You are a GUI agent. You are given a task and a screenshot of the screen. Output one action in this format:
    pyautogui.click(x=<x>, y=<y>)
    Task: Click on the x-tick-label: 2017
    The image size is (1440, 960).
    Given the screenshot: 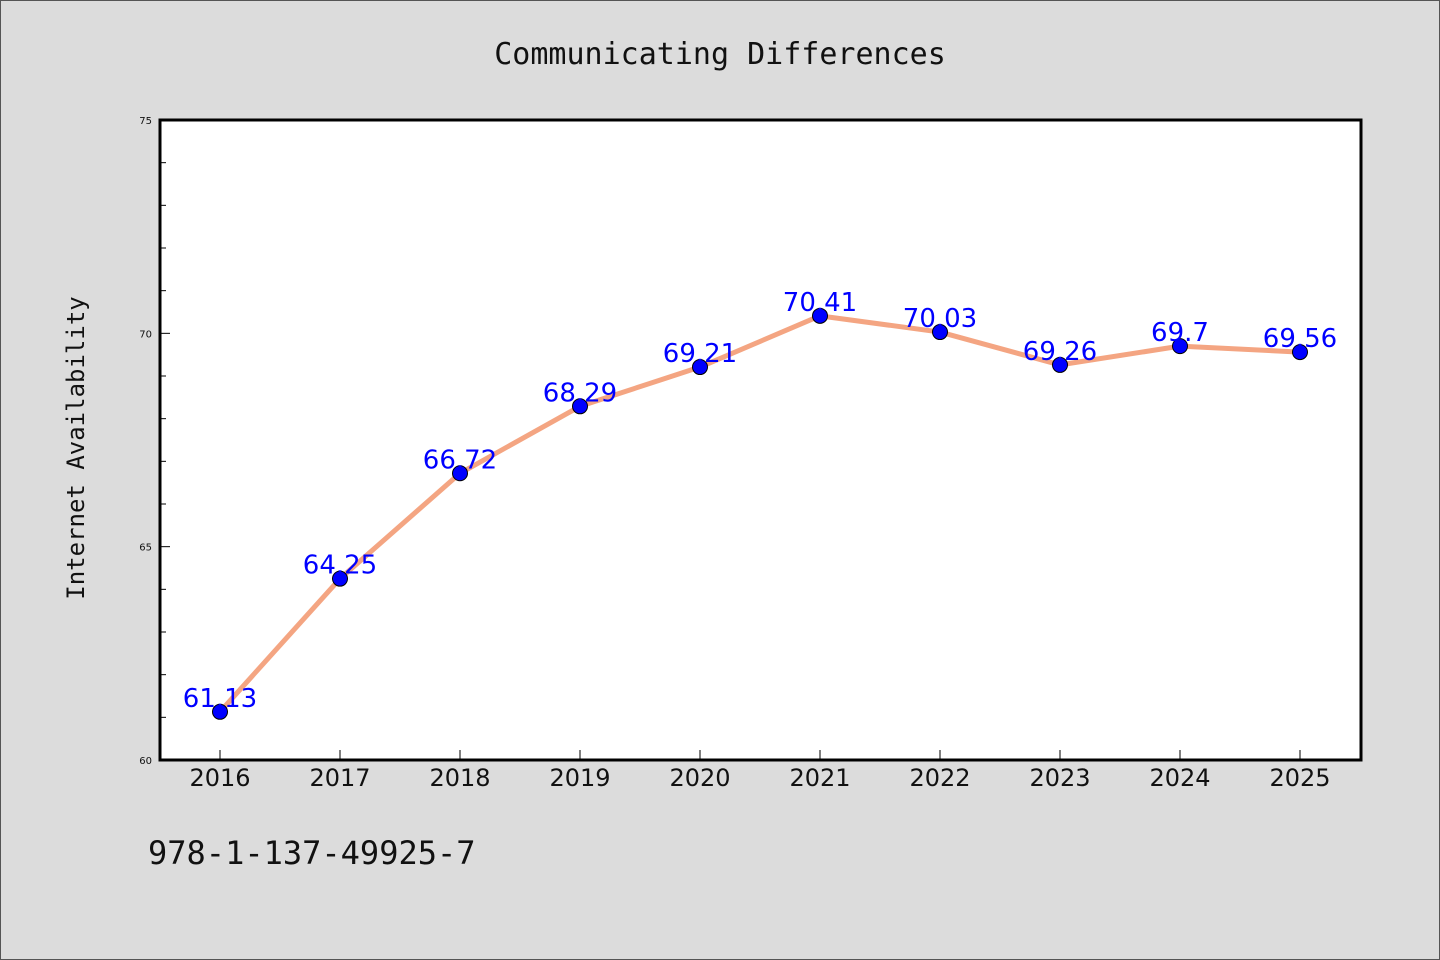 What is the action you would take?
    pyautogui.click(x=339, y=778)
    